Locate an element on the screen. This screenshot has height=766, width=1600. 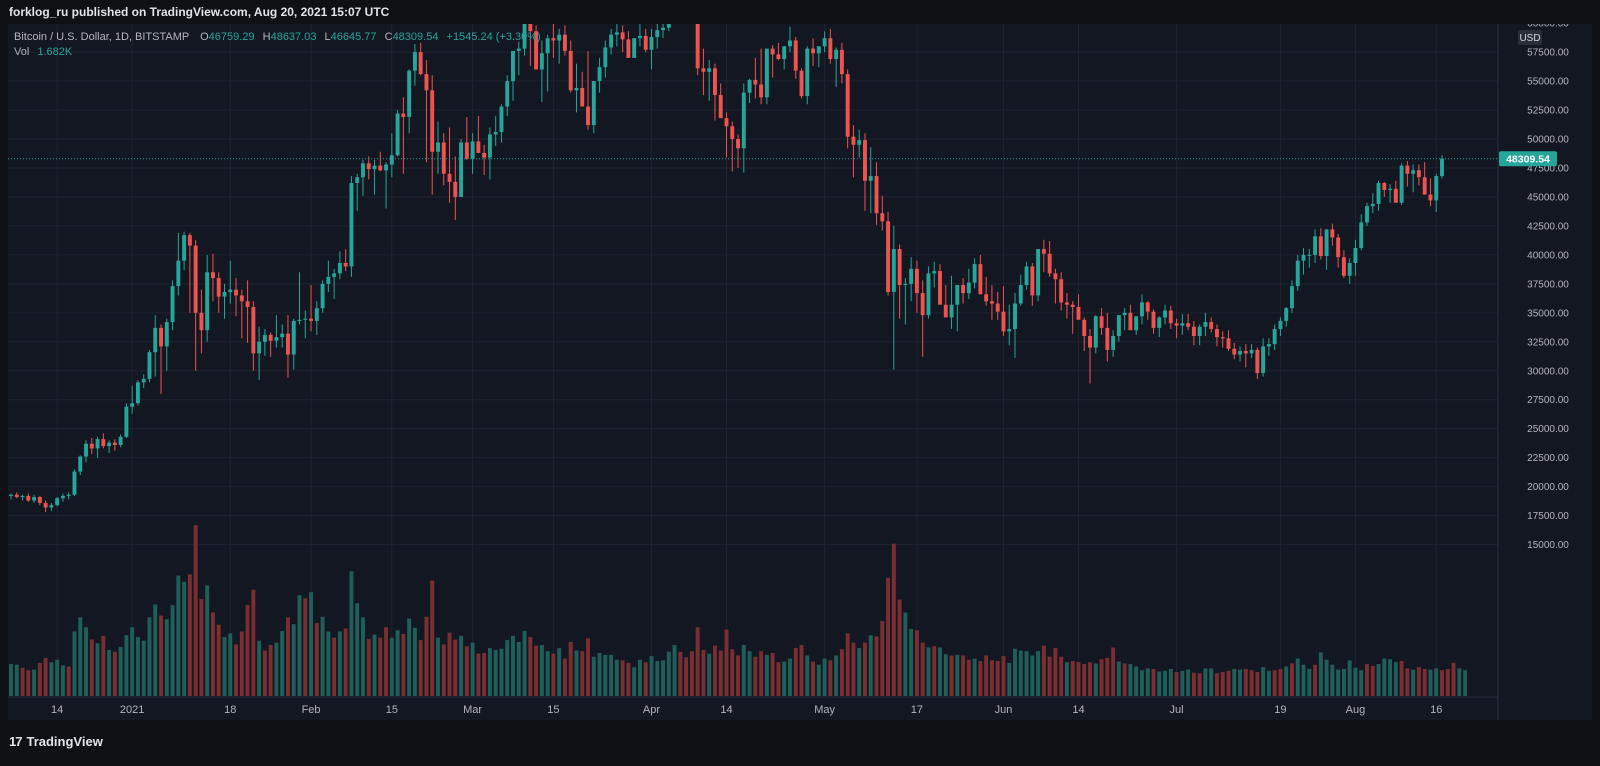
x-tick-label: Apr is located at coordinates (651, 710).